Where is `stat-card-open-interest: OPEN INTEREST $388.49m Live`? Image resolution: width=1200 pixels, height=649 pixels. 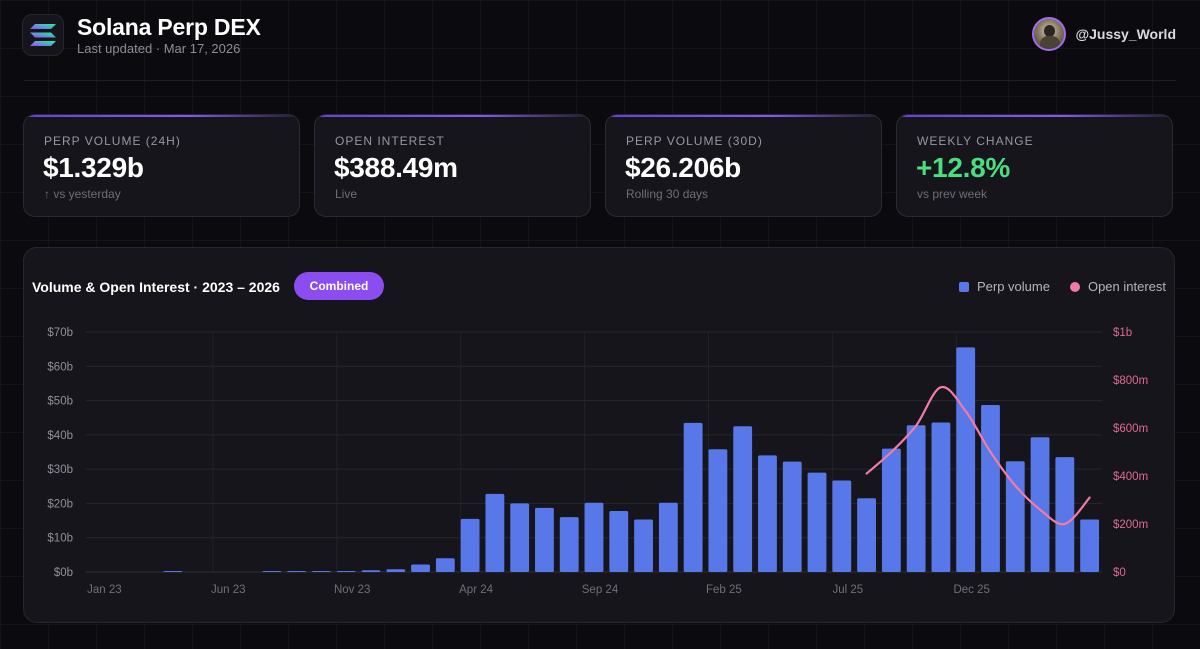
stat-card-open-interest: OPEN INTEREST $388.49m Live is located at coordinates (452, 165).